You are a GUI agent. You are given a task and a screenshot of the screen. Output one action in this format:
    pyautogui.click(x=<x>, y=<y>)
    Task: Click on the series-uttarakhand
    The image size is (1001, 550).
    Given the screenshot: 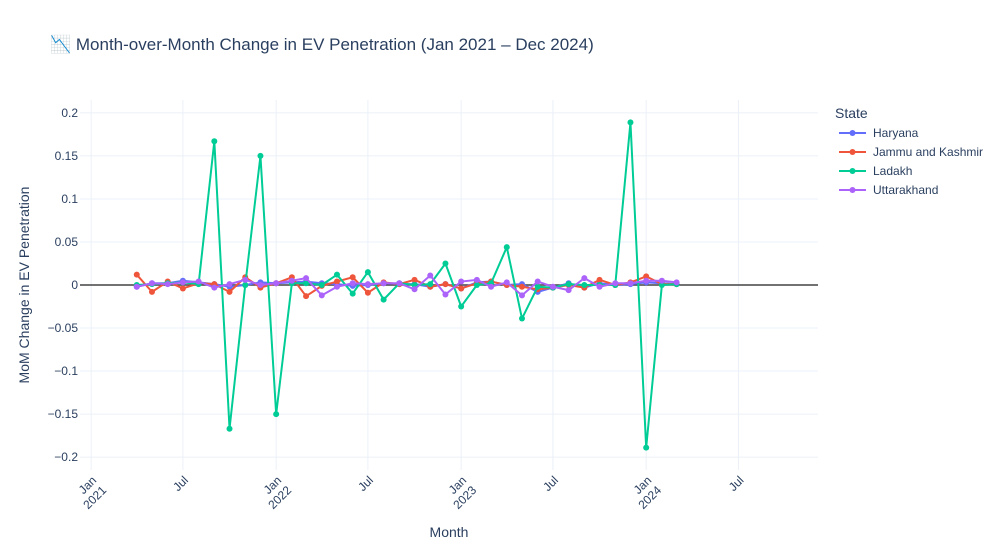 What is the action you would take?
    pyautogui.click(x=406, y=285)
    